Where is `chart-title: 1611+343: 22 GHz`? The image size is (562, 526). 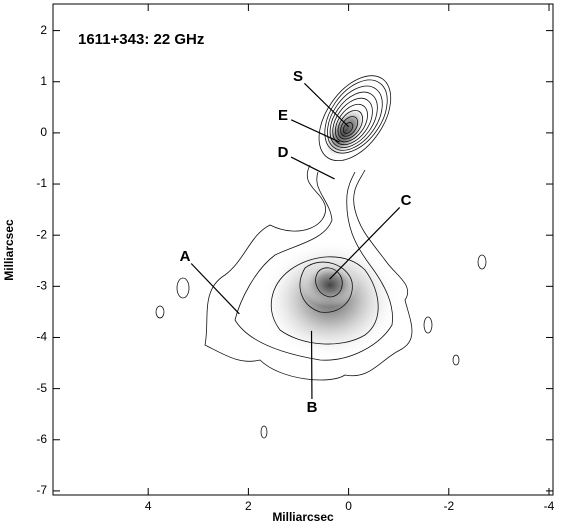
chart-title: 1611+343: 22 GHz is located at coordinates (141, 39).